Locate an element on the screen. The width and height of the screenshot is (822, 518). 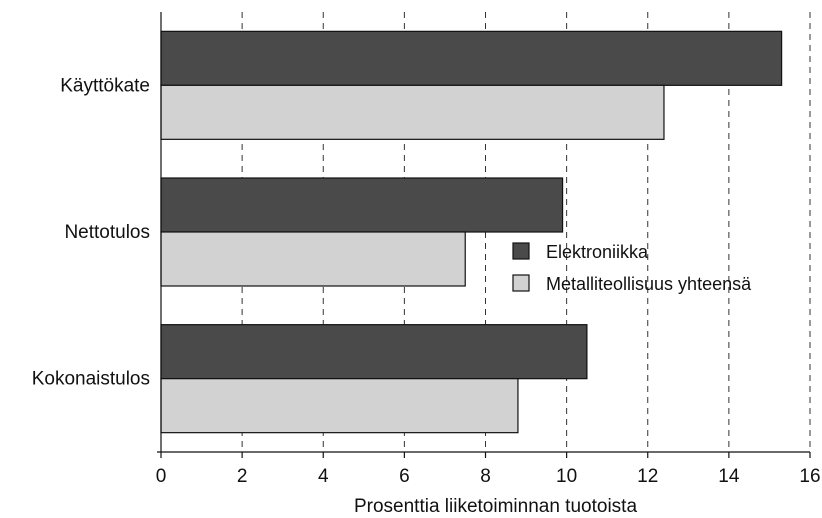
category-label: Käyttökate is located at coordinates (105, 85).